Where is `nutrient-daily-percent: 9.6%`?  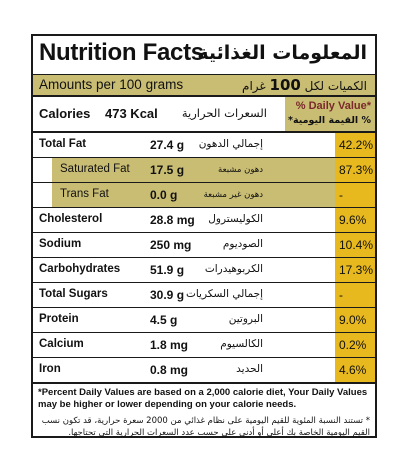
nutrient-daily-percent: 9.6% is located at coordinates (355, 220).